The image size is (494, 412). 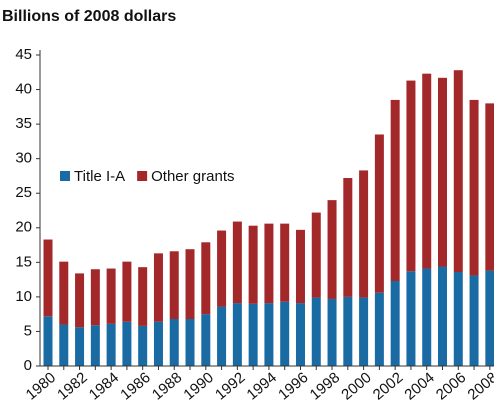 What do you see at coordinates (419, 386) in the screenshot?
I see `x-tick-label: 2004` at bounding box center [419, 386].